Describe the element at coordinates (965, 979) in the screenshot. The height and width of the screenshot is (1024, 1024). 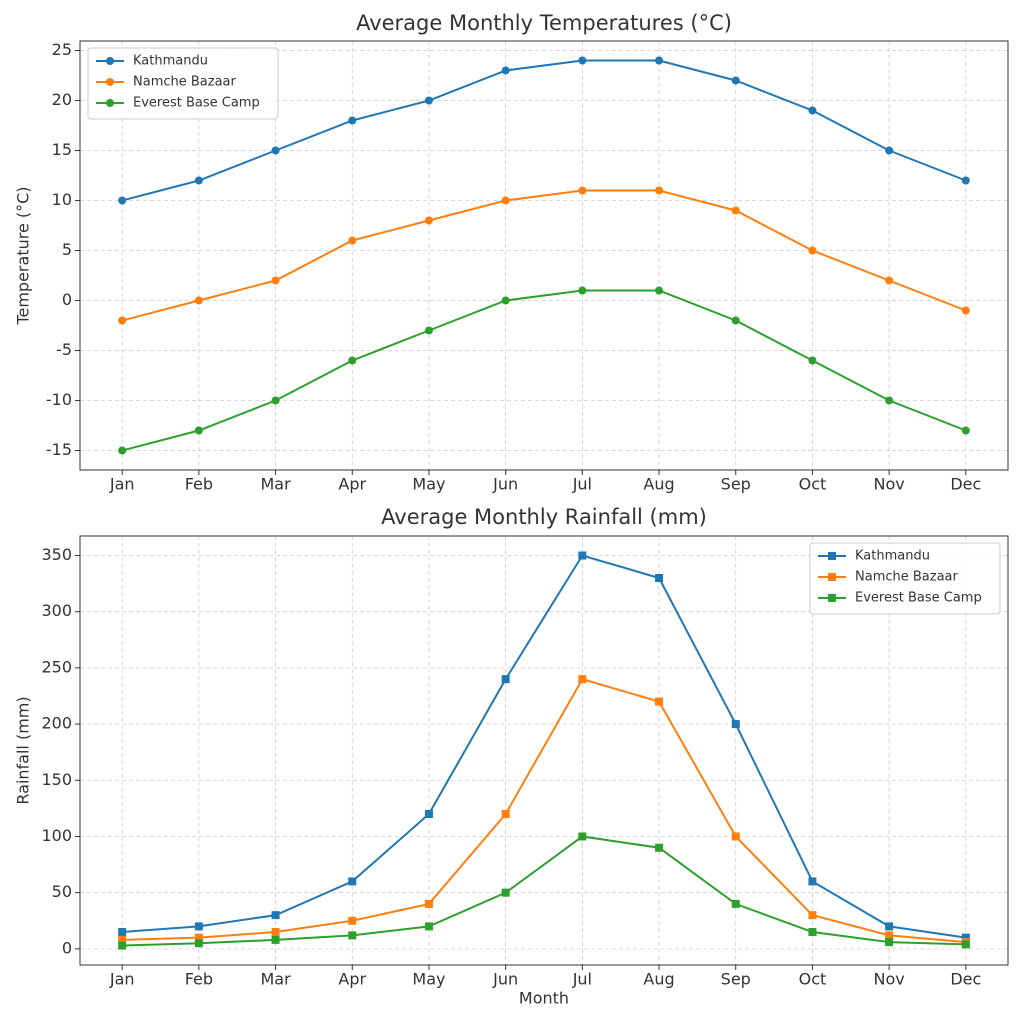
I see `x-tick-label: Dec` at that location.